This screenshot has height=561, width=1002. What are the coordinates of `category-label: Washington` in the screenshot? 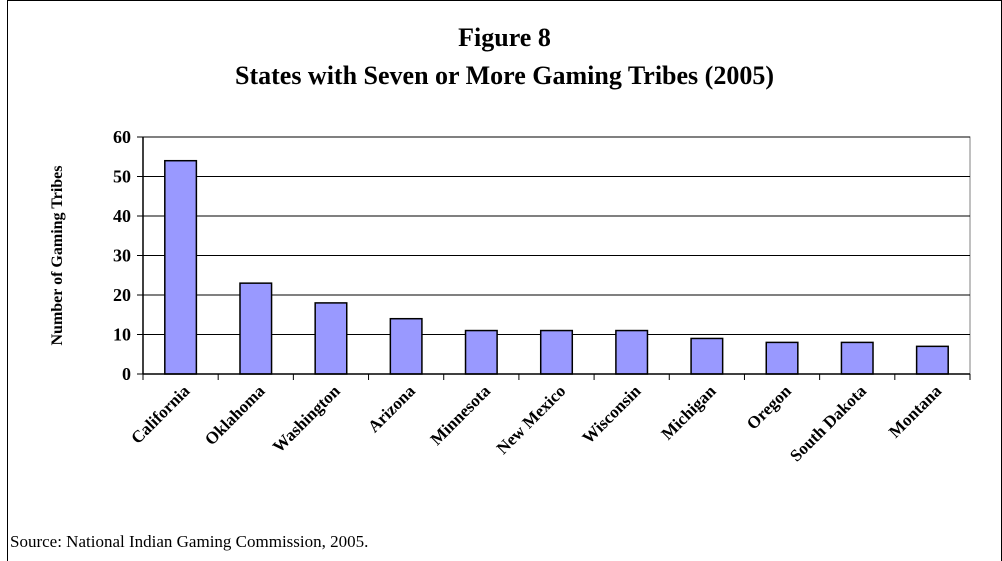 It's located at (306, 418).